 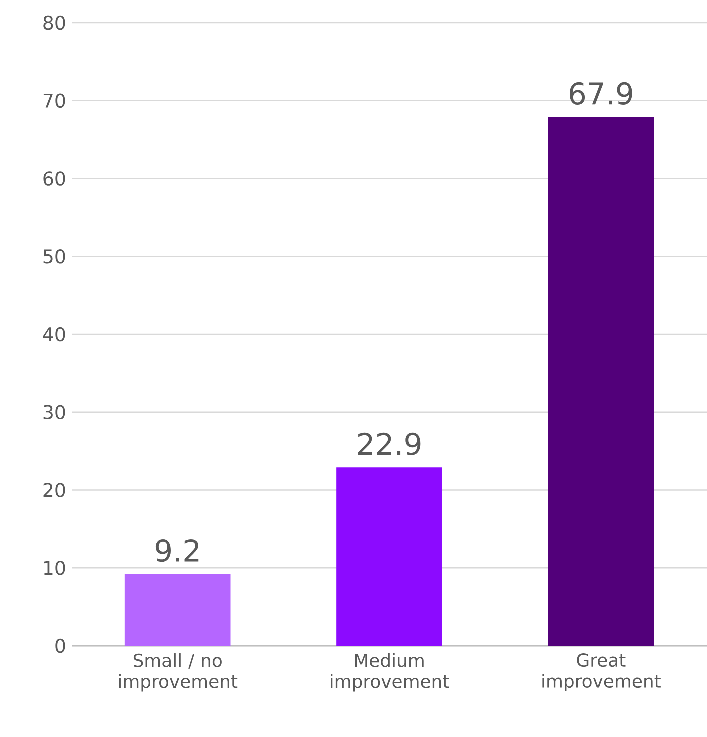 I want to click on y-tick-label: 70, so click(x=55, y=101).